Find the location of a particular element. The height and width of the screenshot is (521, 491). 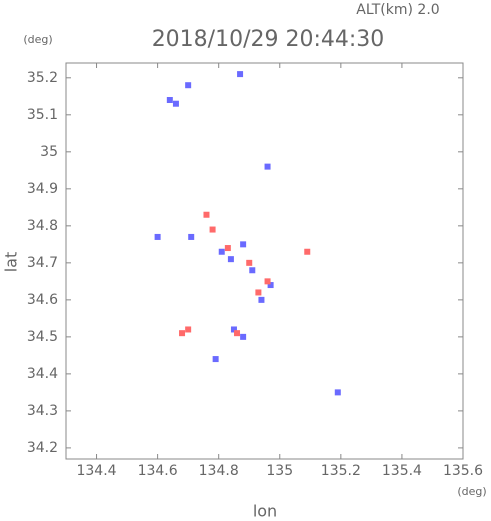

y-tick-label: 34.7 is located at coordinates (42, 263).